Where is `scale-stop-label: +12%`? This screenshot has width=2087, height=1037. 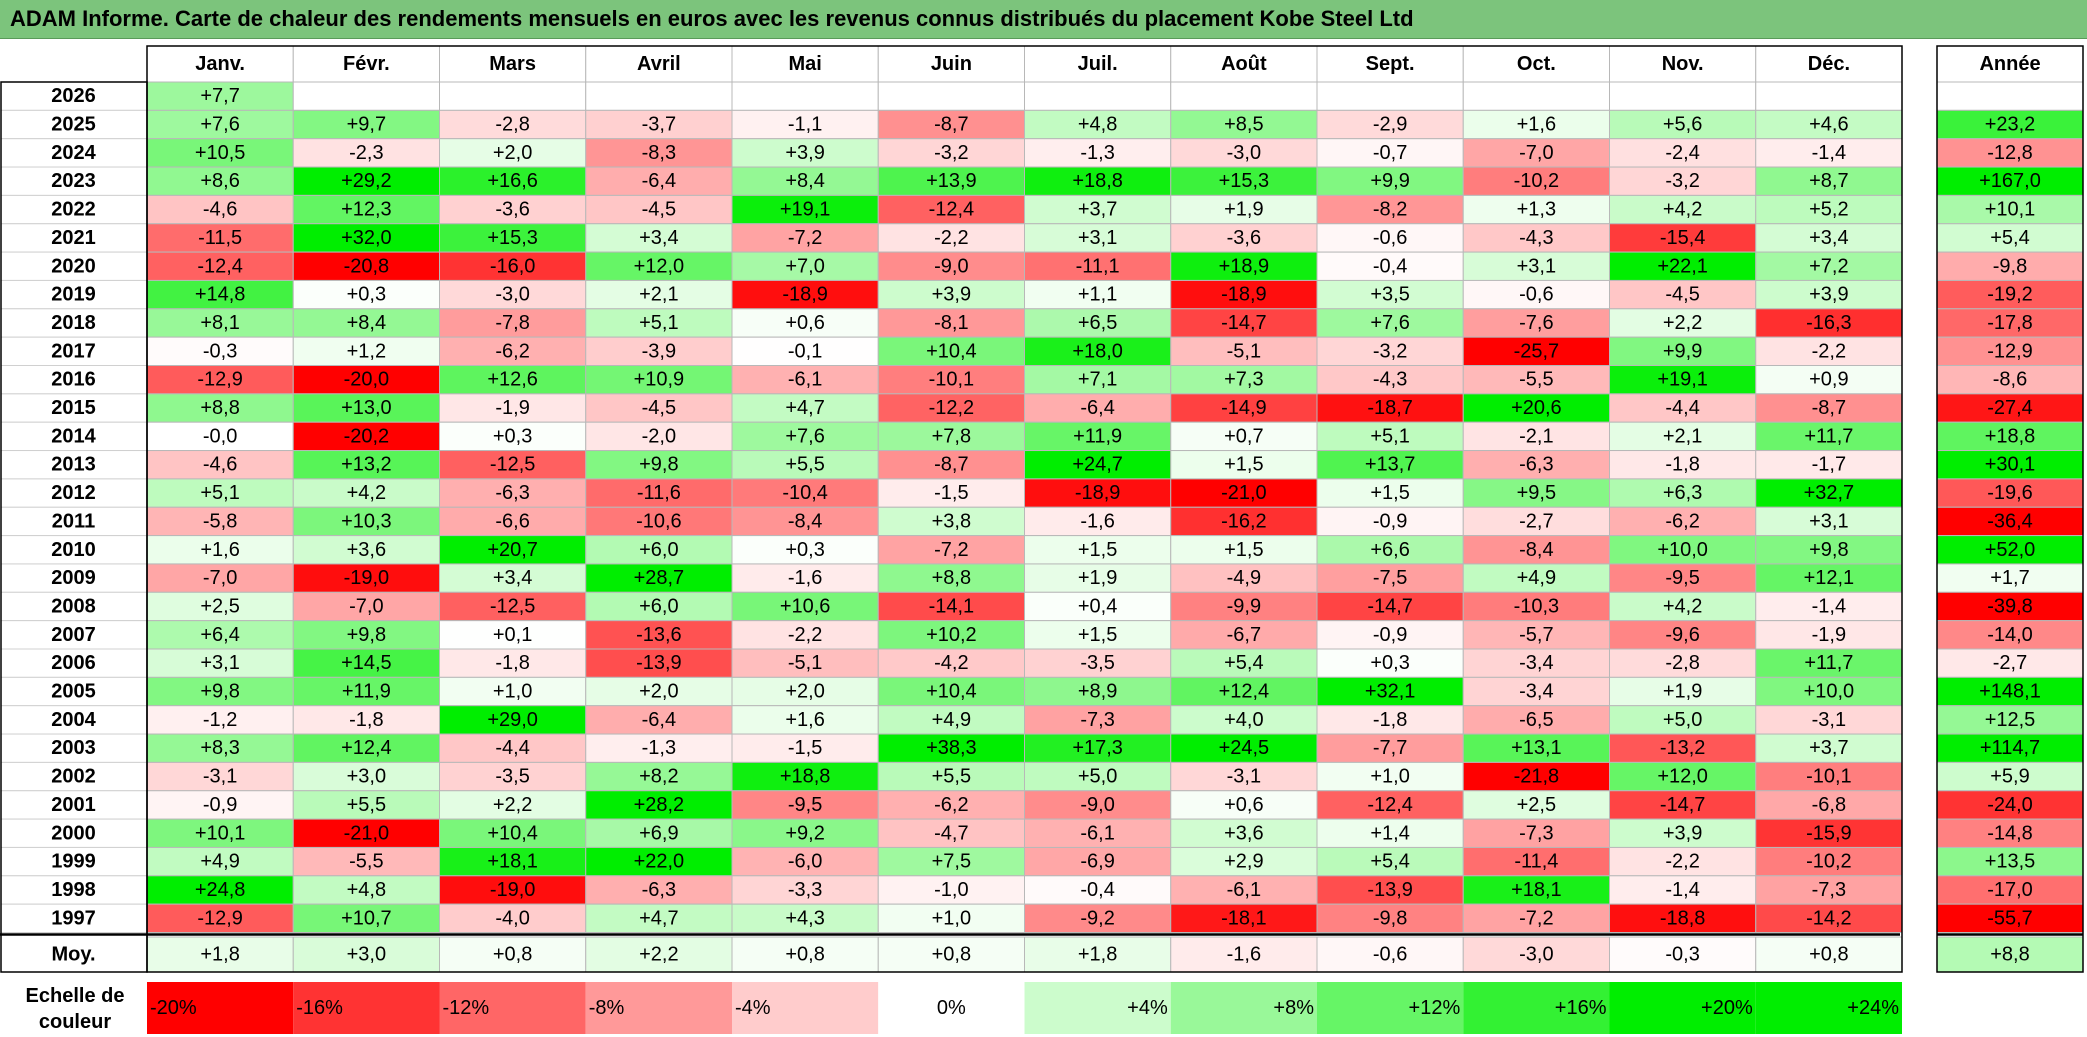 scale-stop-label: +12% is located at coordinates (1435, 1008).